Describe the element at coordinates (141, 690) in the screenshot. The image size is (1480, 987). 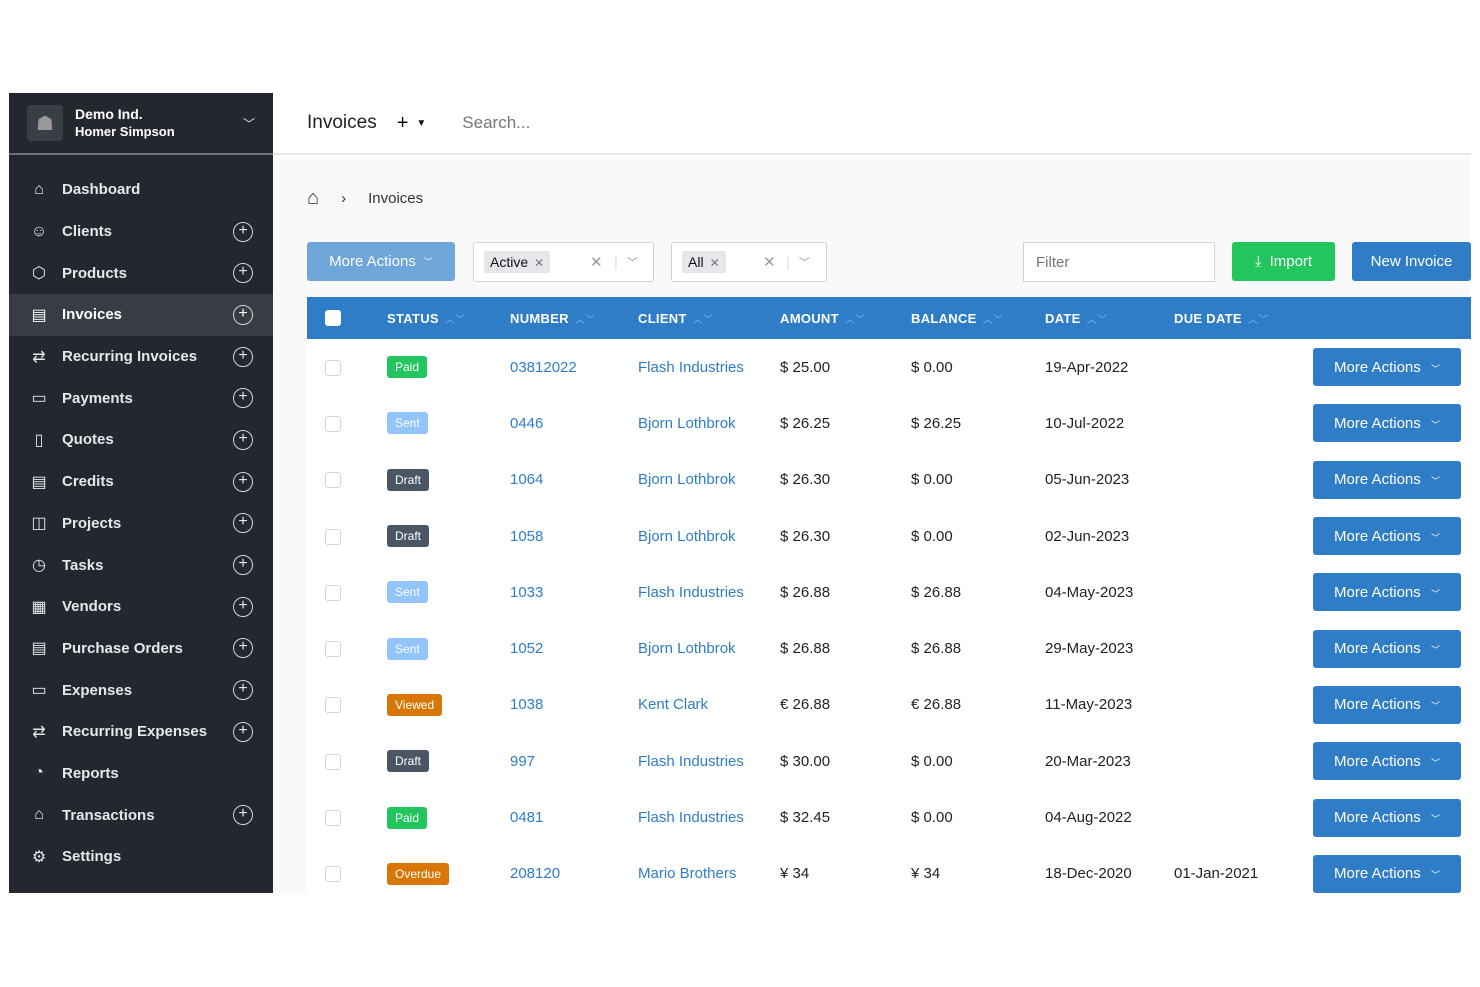
I see `sidebar-item-expenses: ▭ Expenses +` at that location.